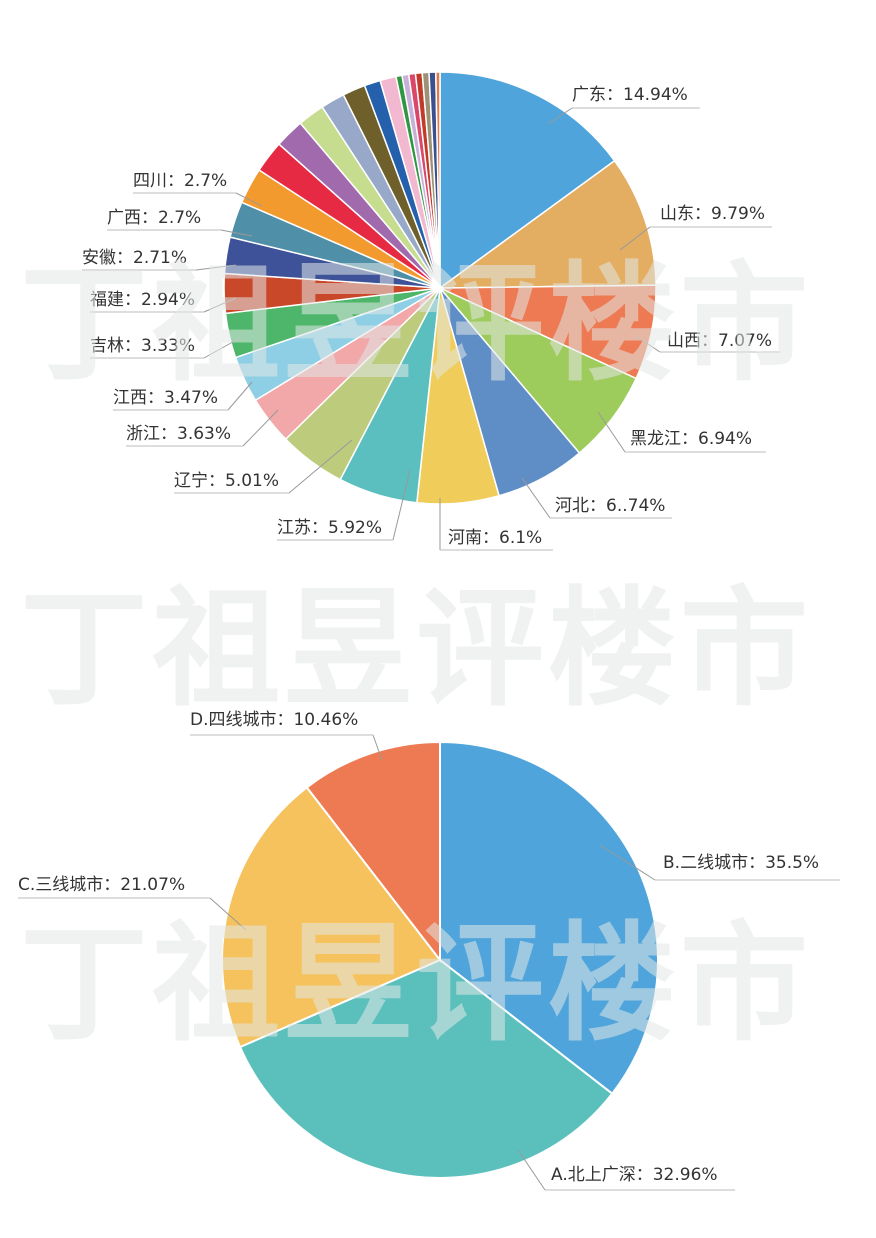 The image size is (876, 1238). What do you see at coordinates (426, 1068) in the screenshot?
I see `pie-slice-A.北上广深` at bounding box center [426, 1068].